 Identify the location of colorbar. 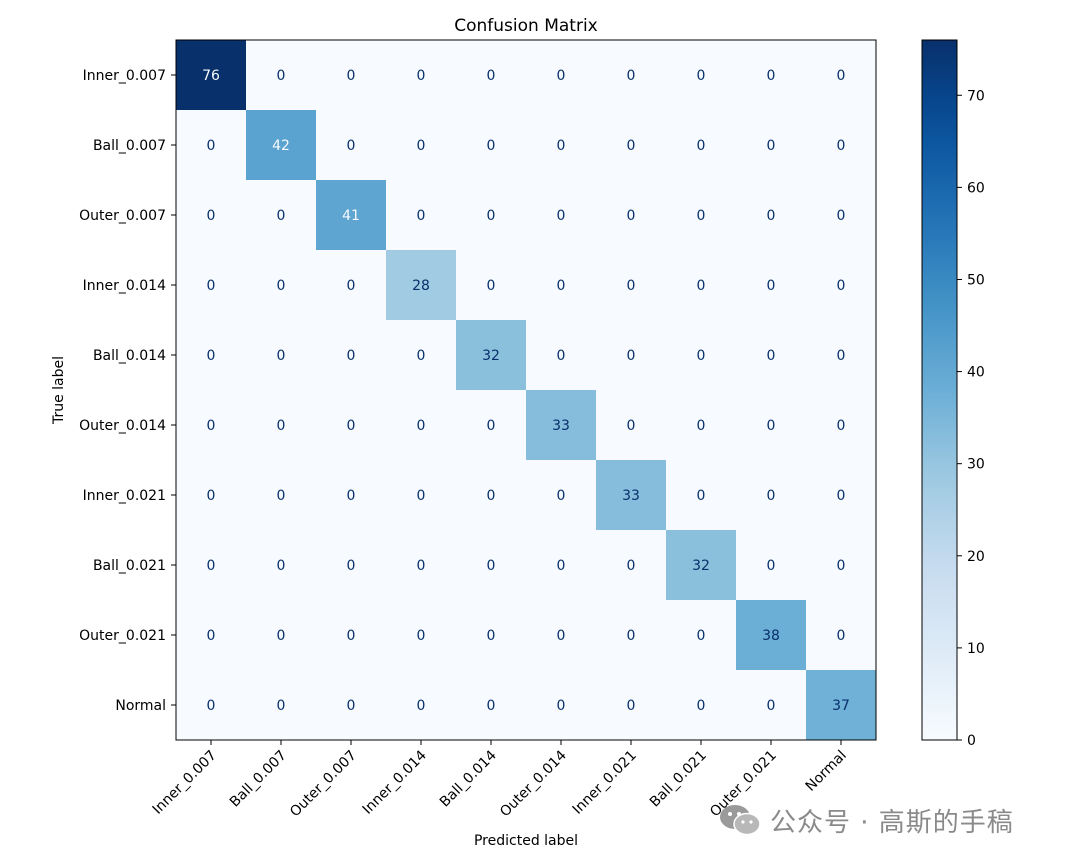
(939, 390).